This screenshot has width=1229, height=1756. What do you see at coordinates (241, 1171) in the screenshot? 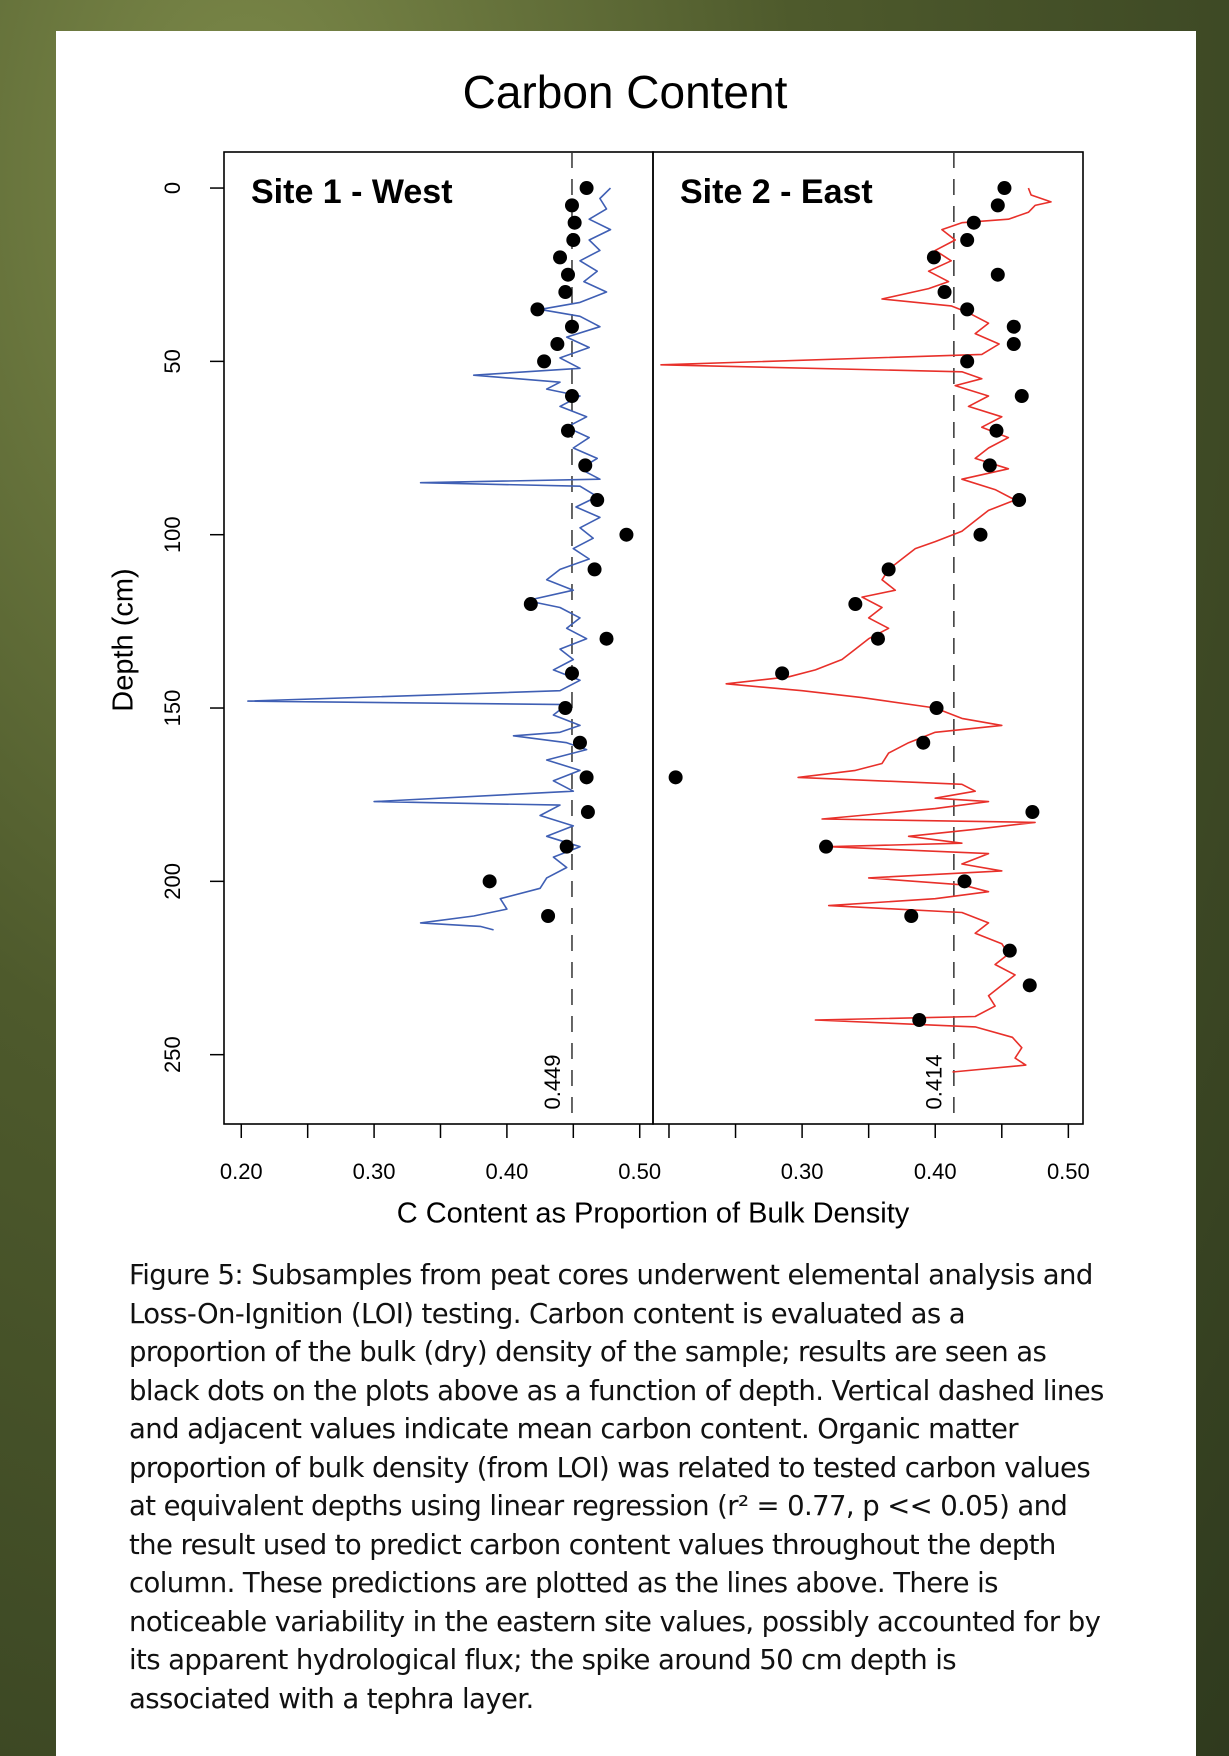
I see `x-tick-label: 0.20` at bounding box center [241, 1171].